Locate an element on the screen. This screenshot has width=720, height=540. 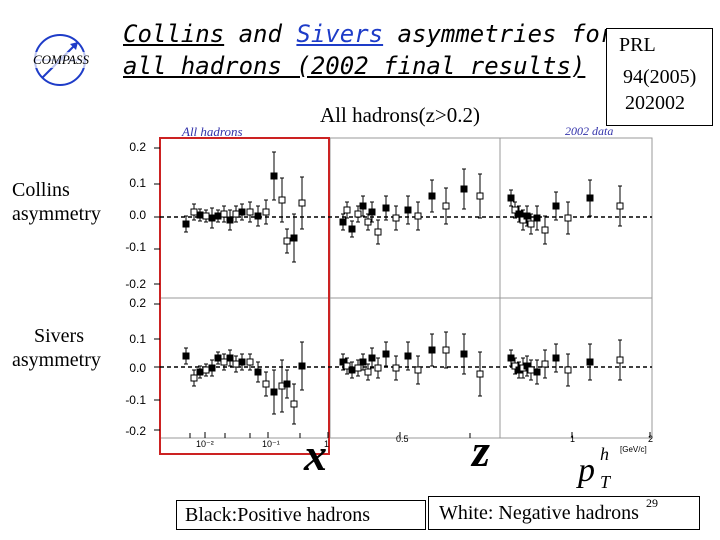
row-label-sivers-line-1: Sivers is located at coordinates (59, 336).